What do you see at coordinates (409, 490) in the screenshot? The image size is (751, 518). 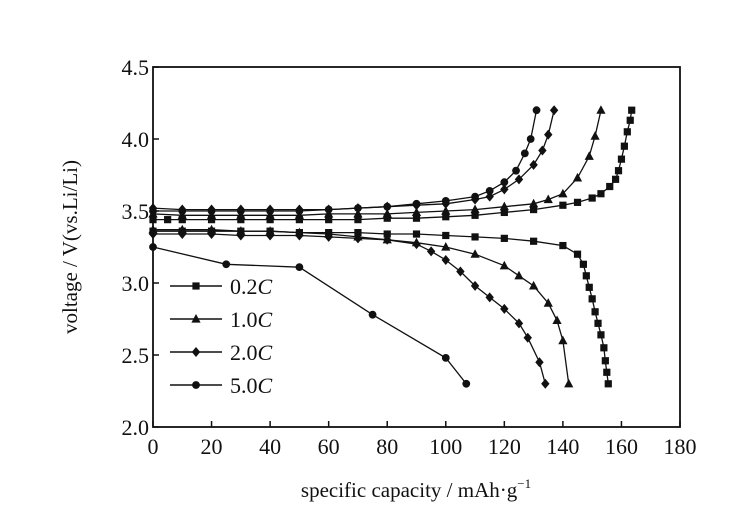 I see `x-axis-title-text: specific capacity / mAh·g` at bounding box center [409, 490].